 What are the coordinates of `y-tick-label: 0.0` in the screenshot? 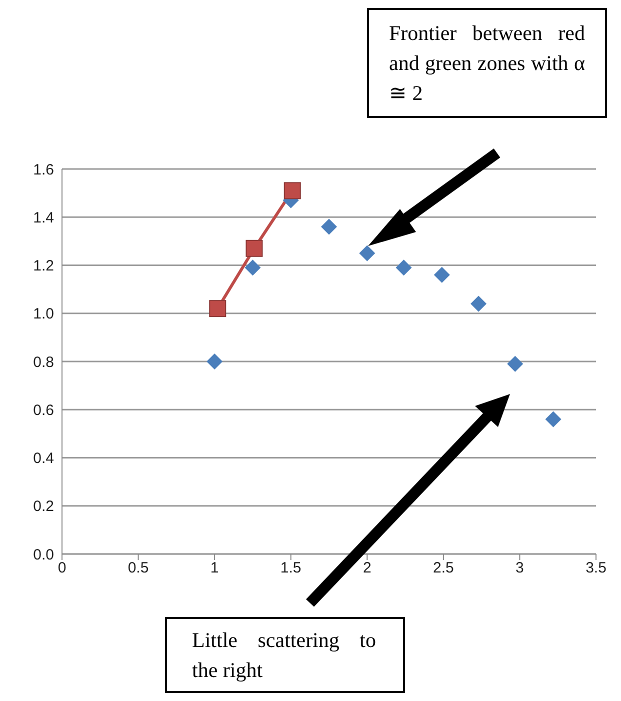 It's located at (43, 555).